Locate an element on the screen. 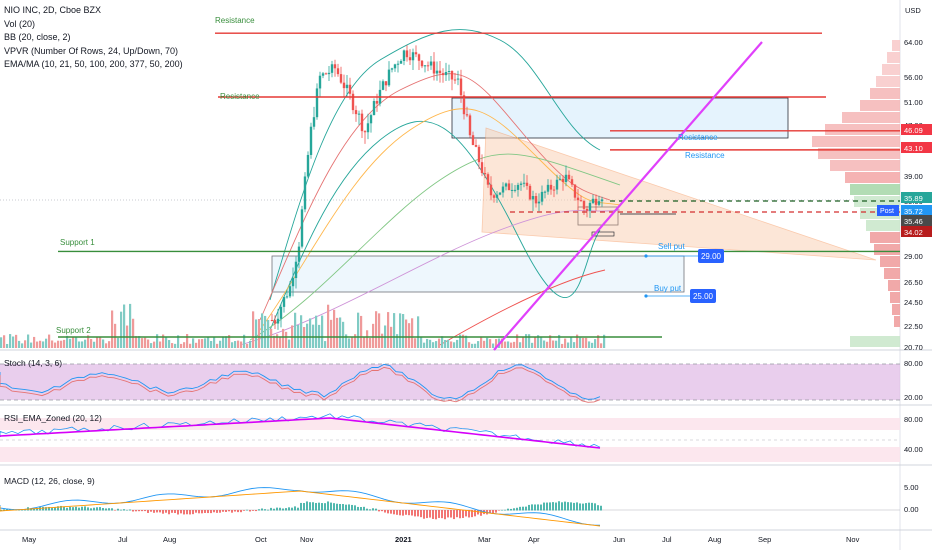  symbol-title: NIO INC, 2D, Cboe BZX is located at coordinates (53, 10).